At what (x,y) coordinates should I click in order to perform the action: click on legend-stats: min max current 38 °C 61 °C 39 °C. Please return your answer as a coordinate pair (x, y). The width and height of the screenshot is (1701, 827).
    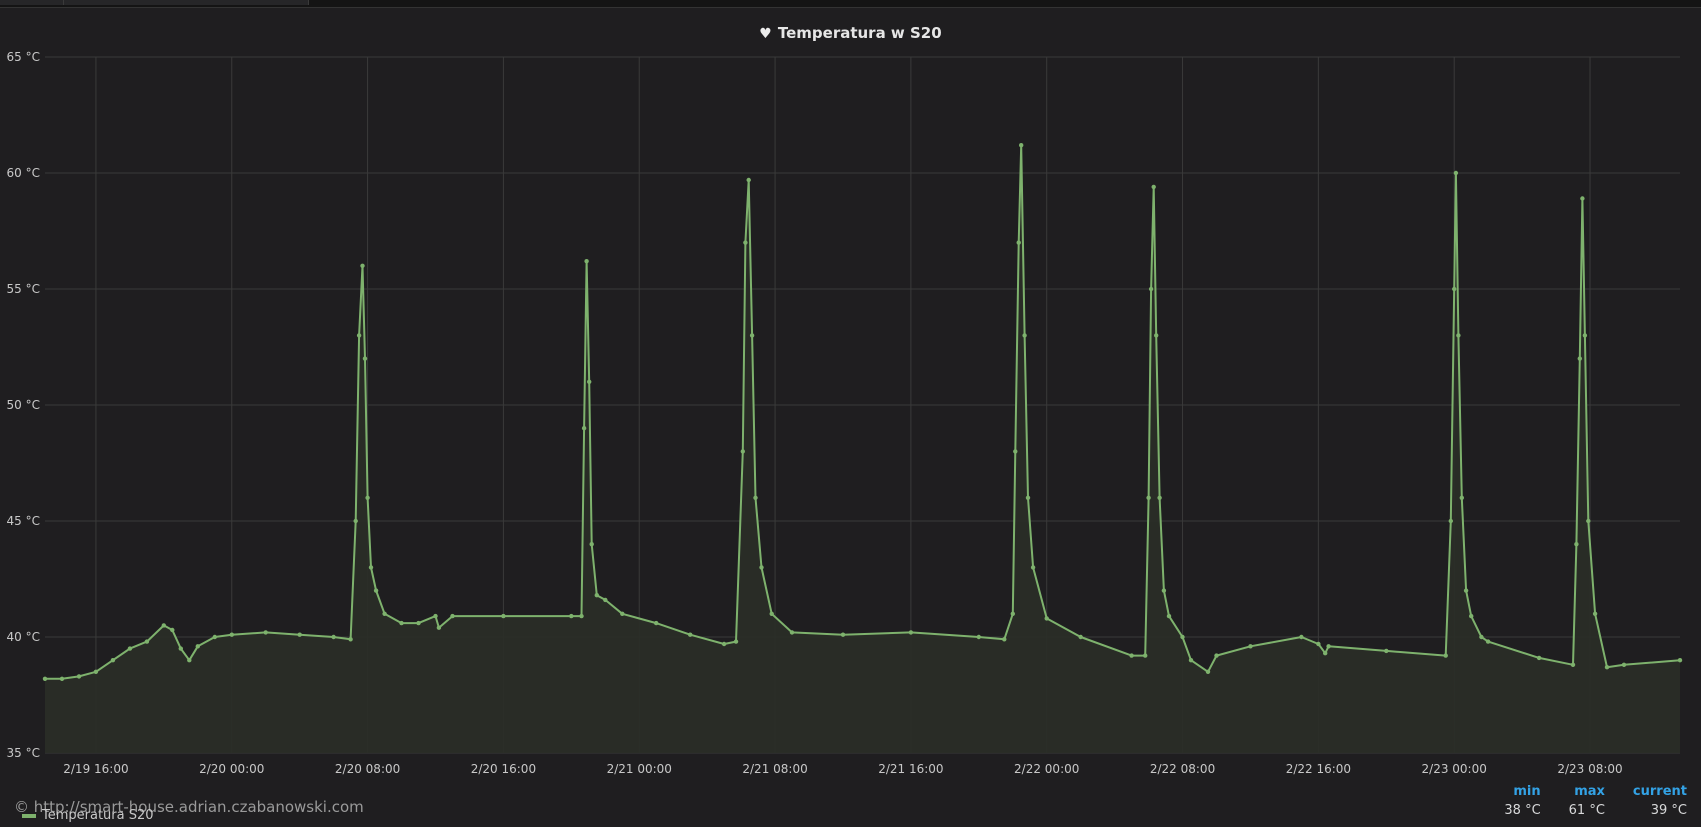
    Looking at the image, I should click on (1581, 801).